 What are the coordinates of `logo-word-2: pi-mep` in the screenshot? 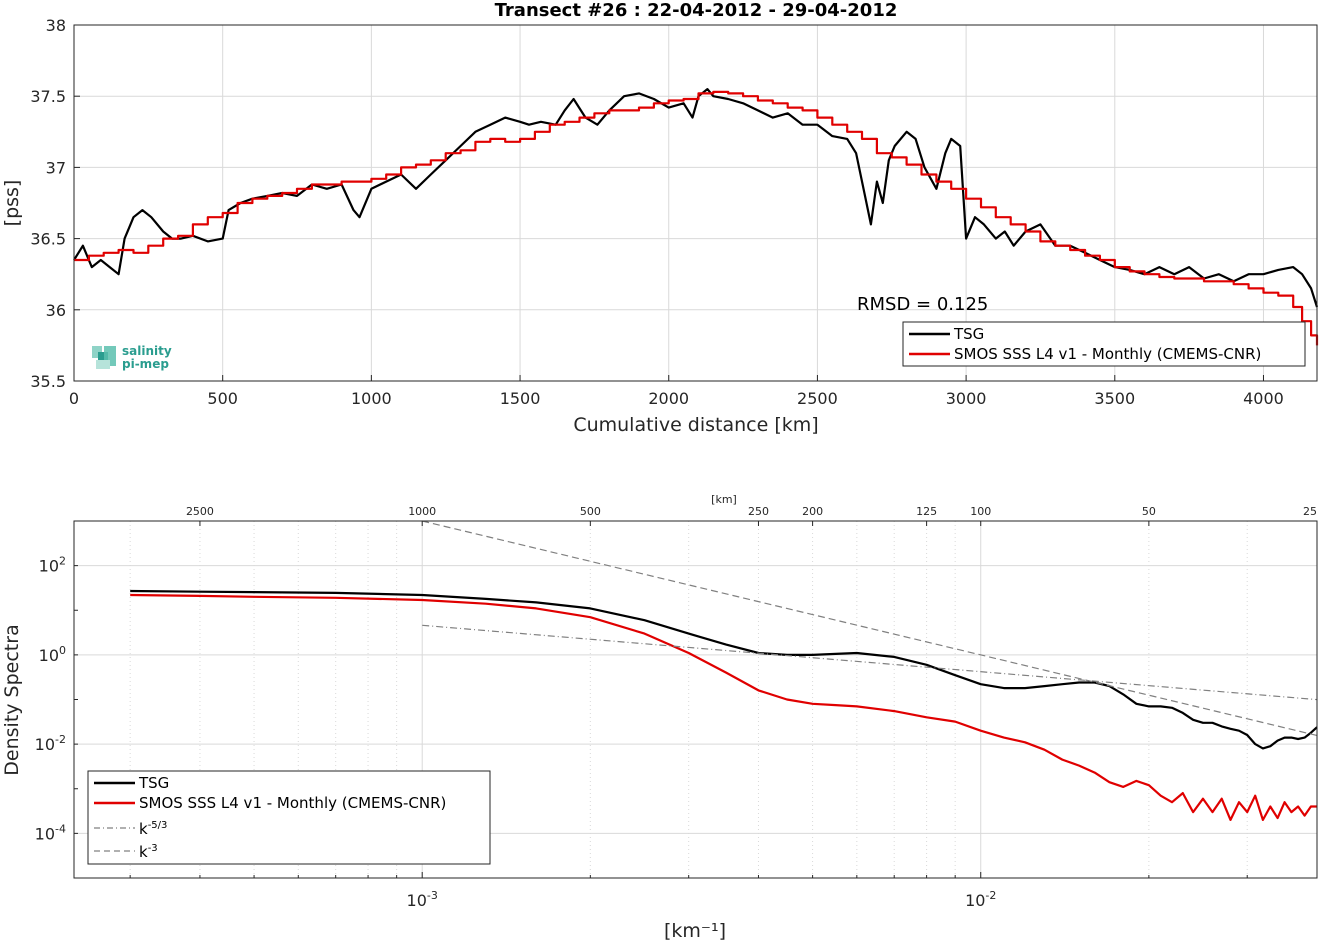 It's located at (145, 364).